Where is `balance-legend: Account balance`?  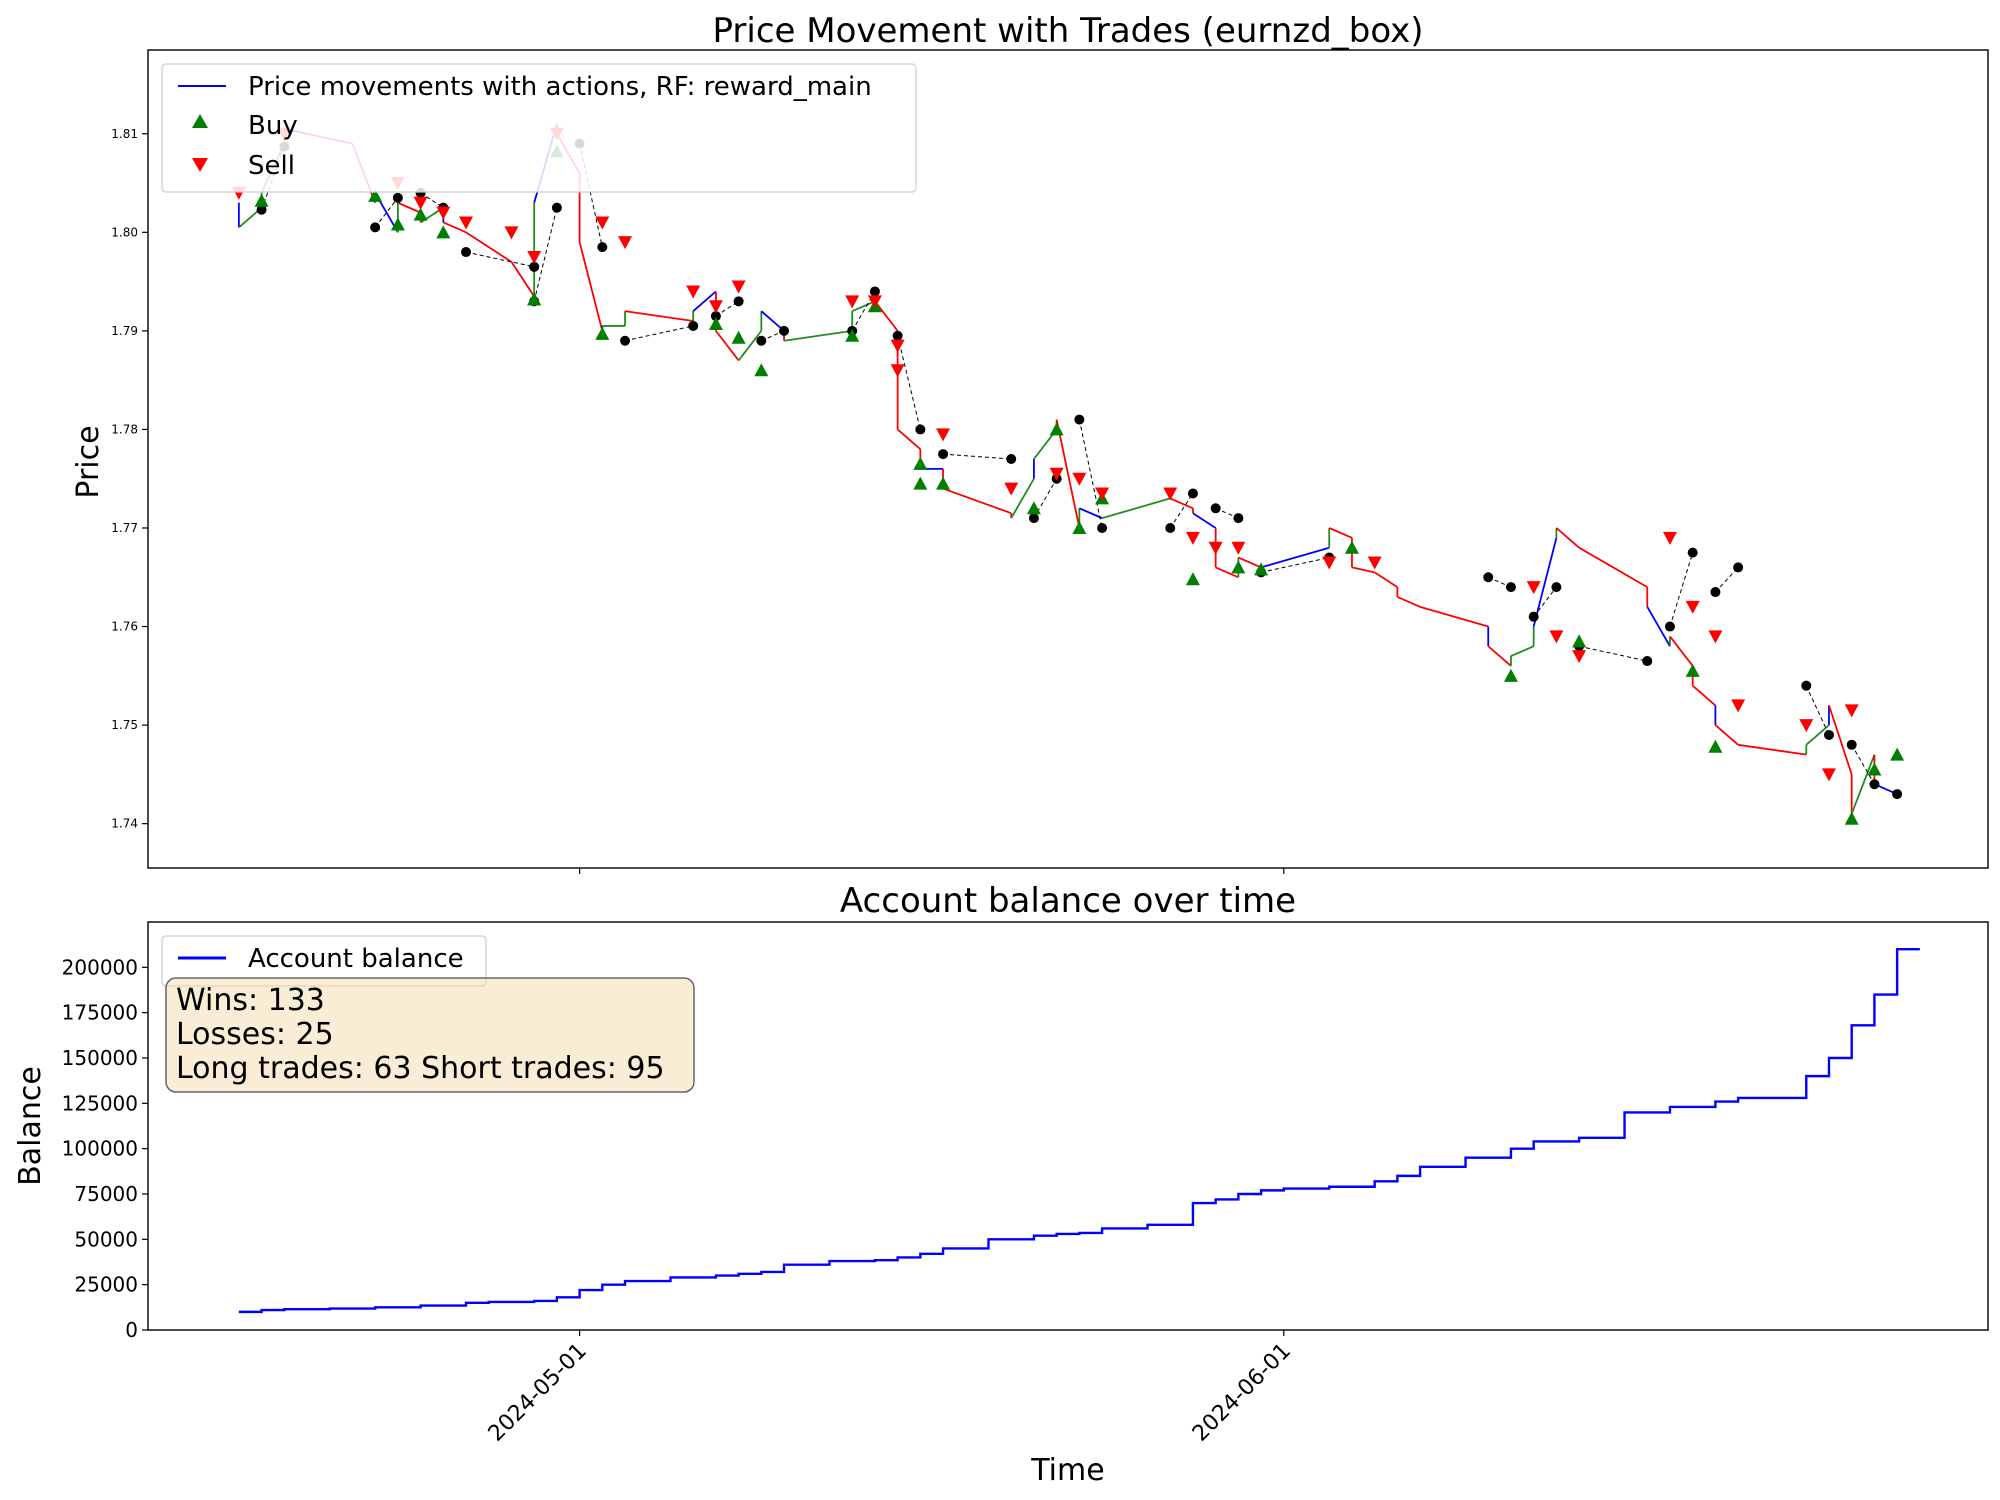
balance-legend: Account balance is located at coordinates (324, 961).